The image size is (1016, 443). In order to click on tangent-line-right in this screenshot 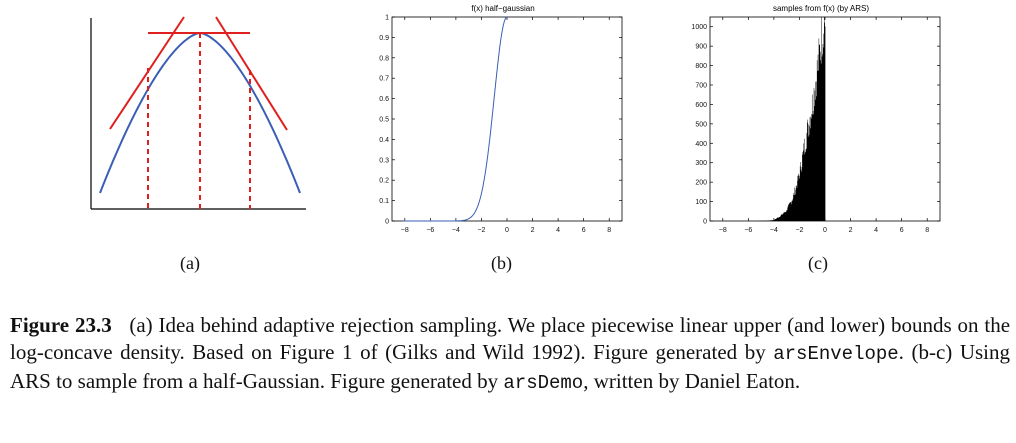, I will do `click(251, 73)`.